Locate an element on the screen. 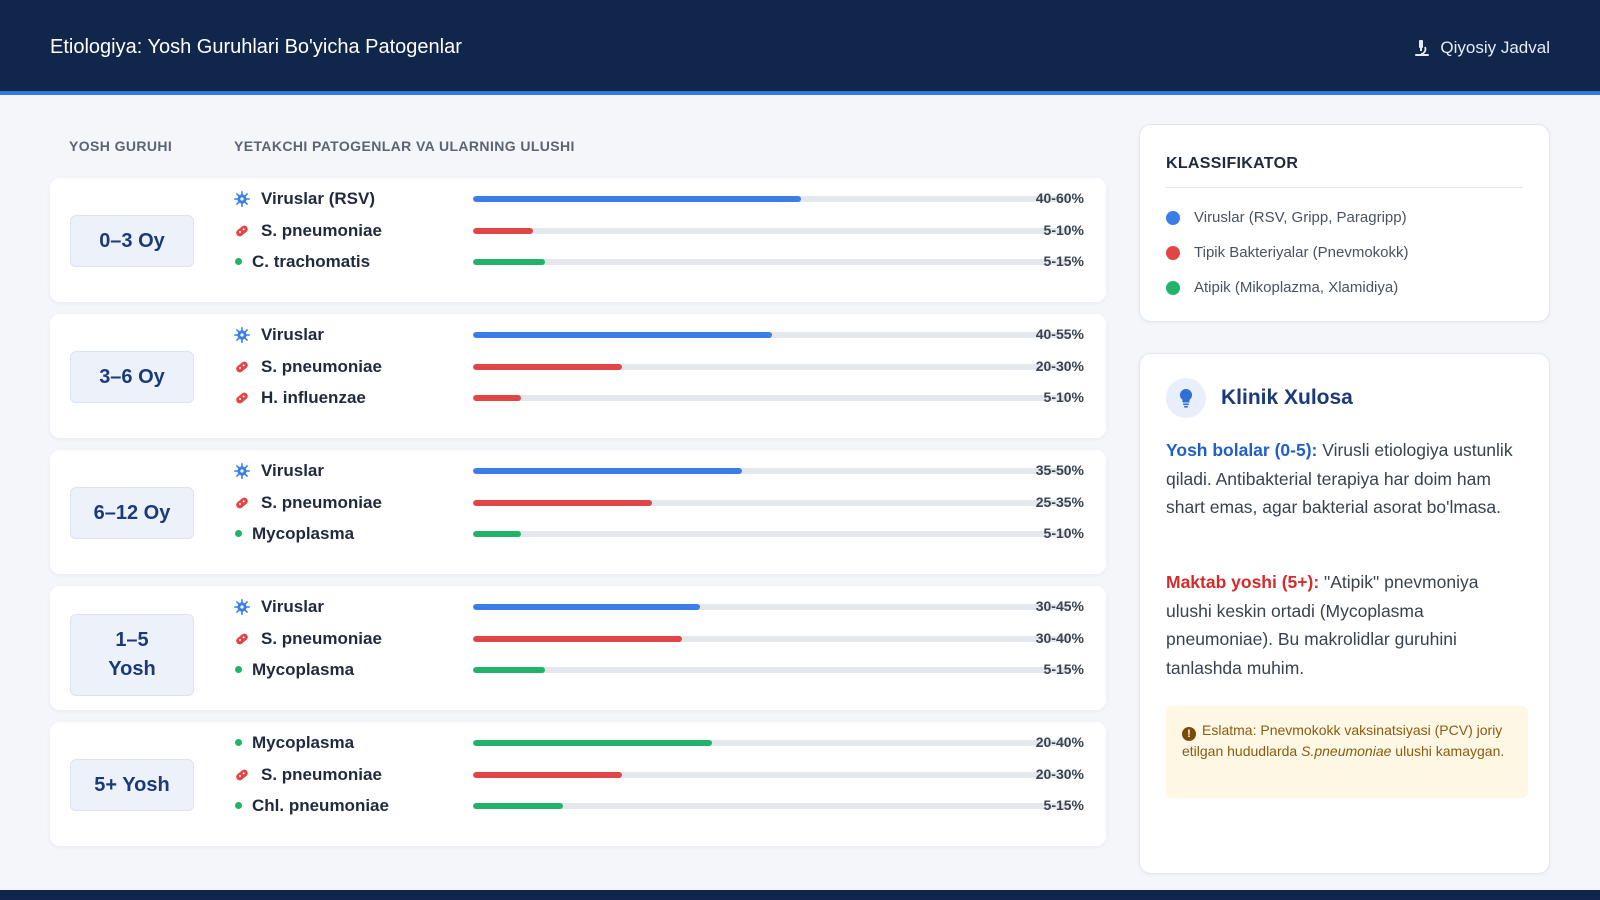  pathogen-row-mycoplasma: Mycoplasma 20-40% is located at coordinates (659, 743).